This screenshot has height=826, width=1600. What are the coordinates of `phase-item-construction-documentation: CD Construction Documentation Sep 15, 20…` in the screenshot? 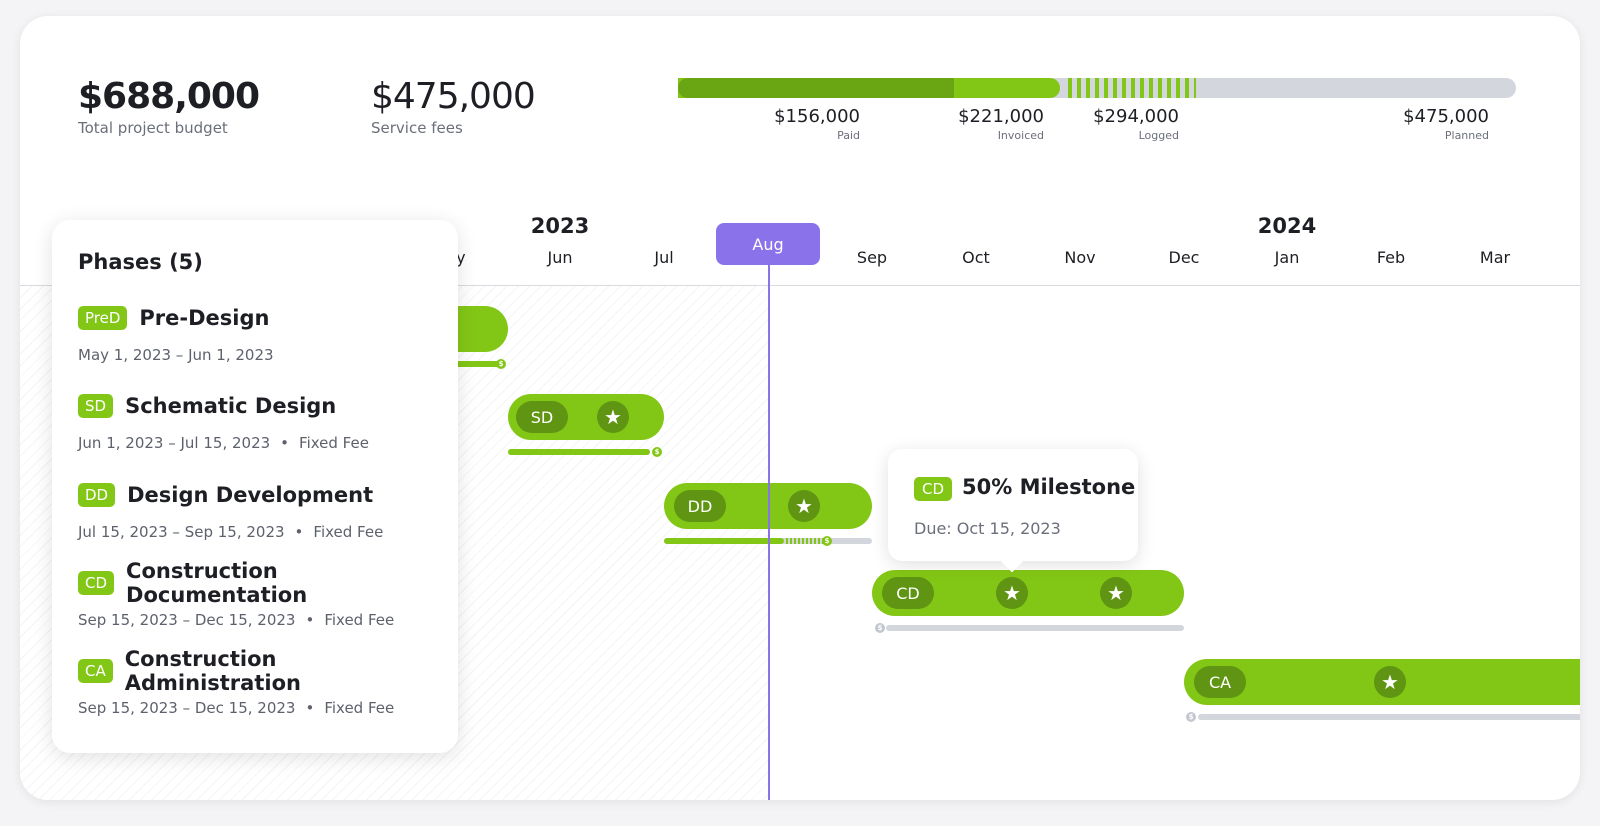 It's located at (263, 594).